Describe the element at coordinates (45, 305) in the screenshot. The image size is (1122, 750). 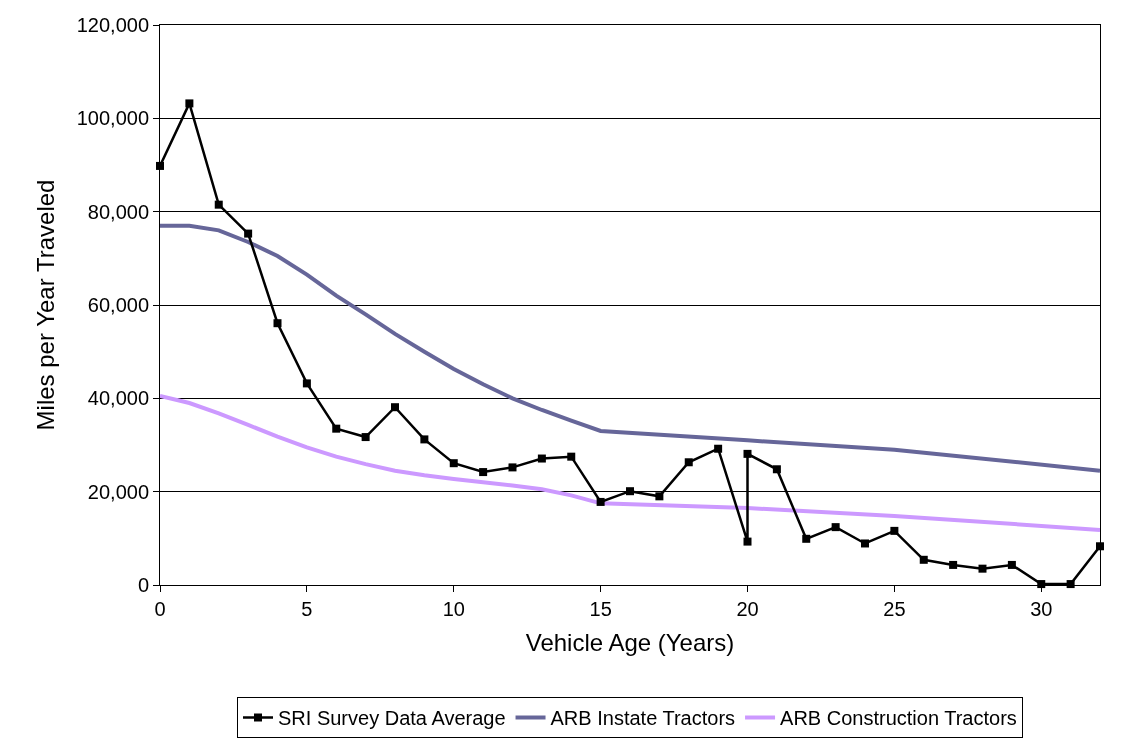
I see `y-axis-title: Miles per Year Traveled` at that location.